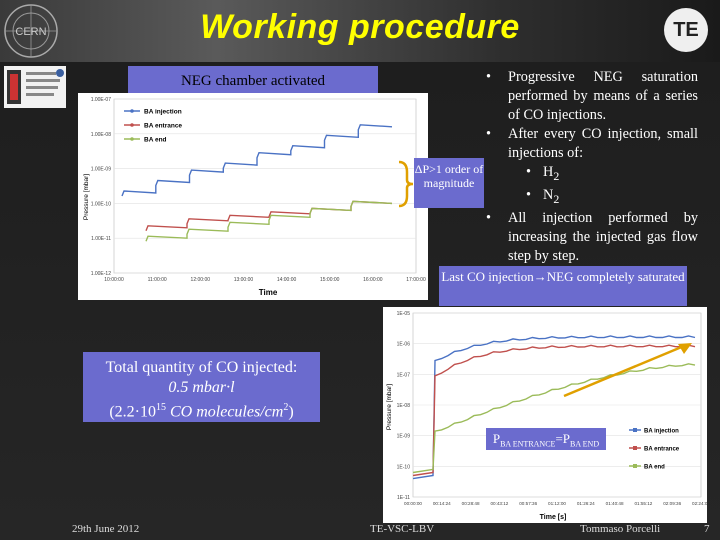  What do you see at coordinates (244, 280) in the screenshot?
I see `chart1-x-tick-label: 13:00:00` at bounding box center [244, 280].